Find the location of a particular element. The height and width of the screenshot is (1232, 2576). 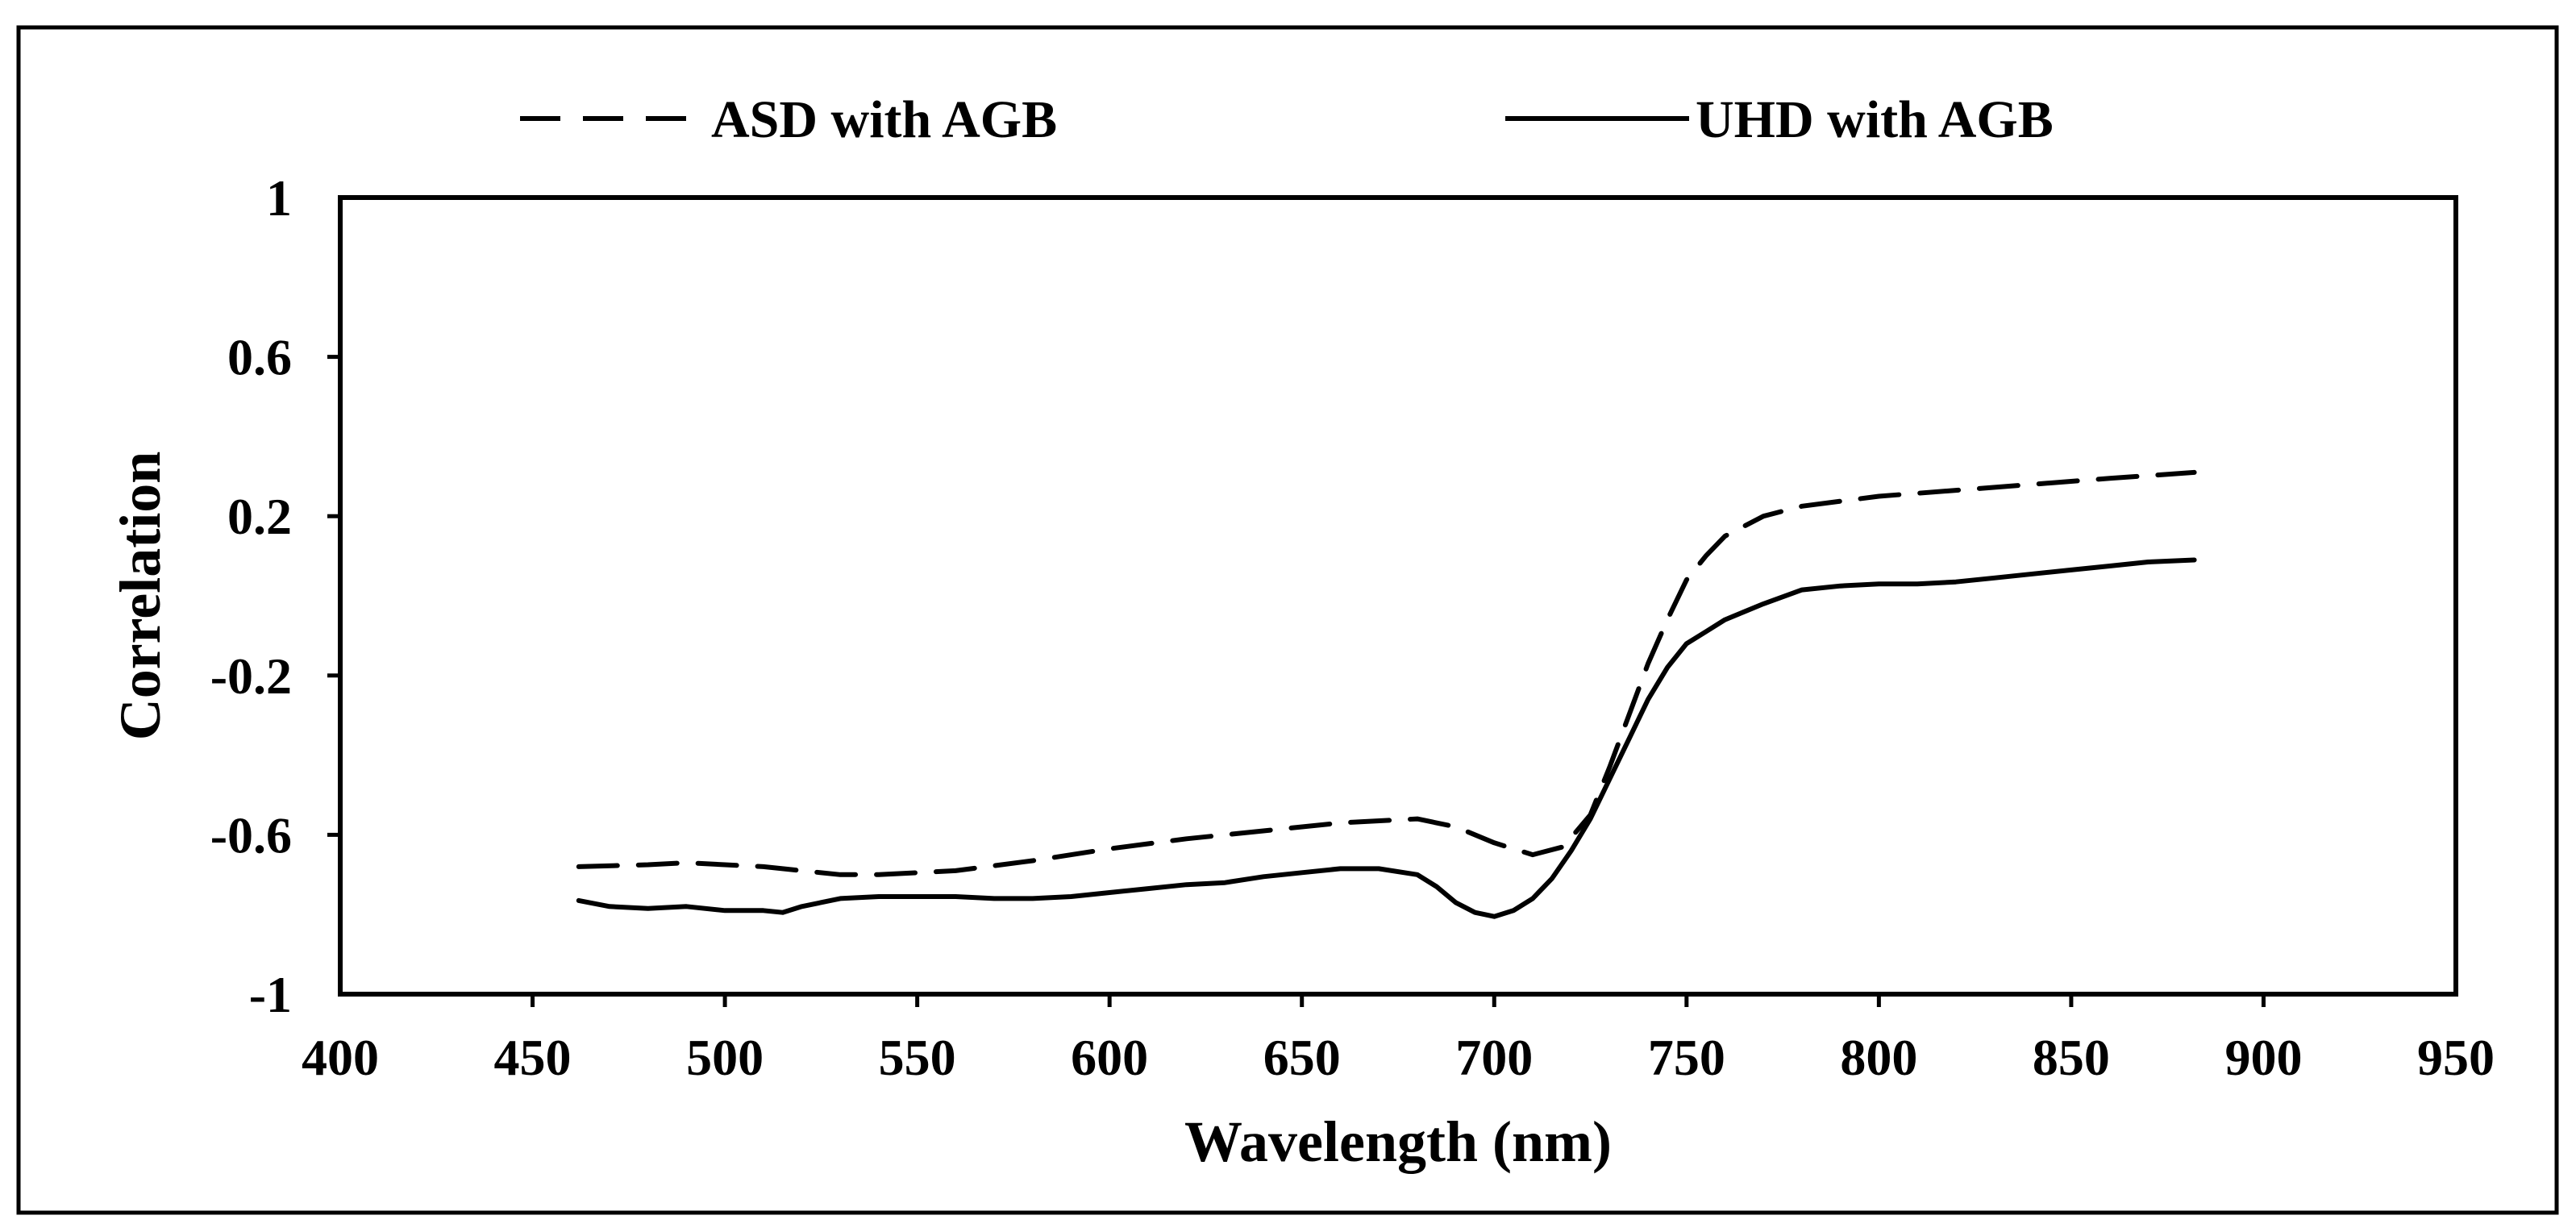

x-tick-label: 500 is located at coordinates (725, 1057).